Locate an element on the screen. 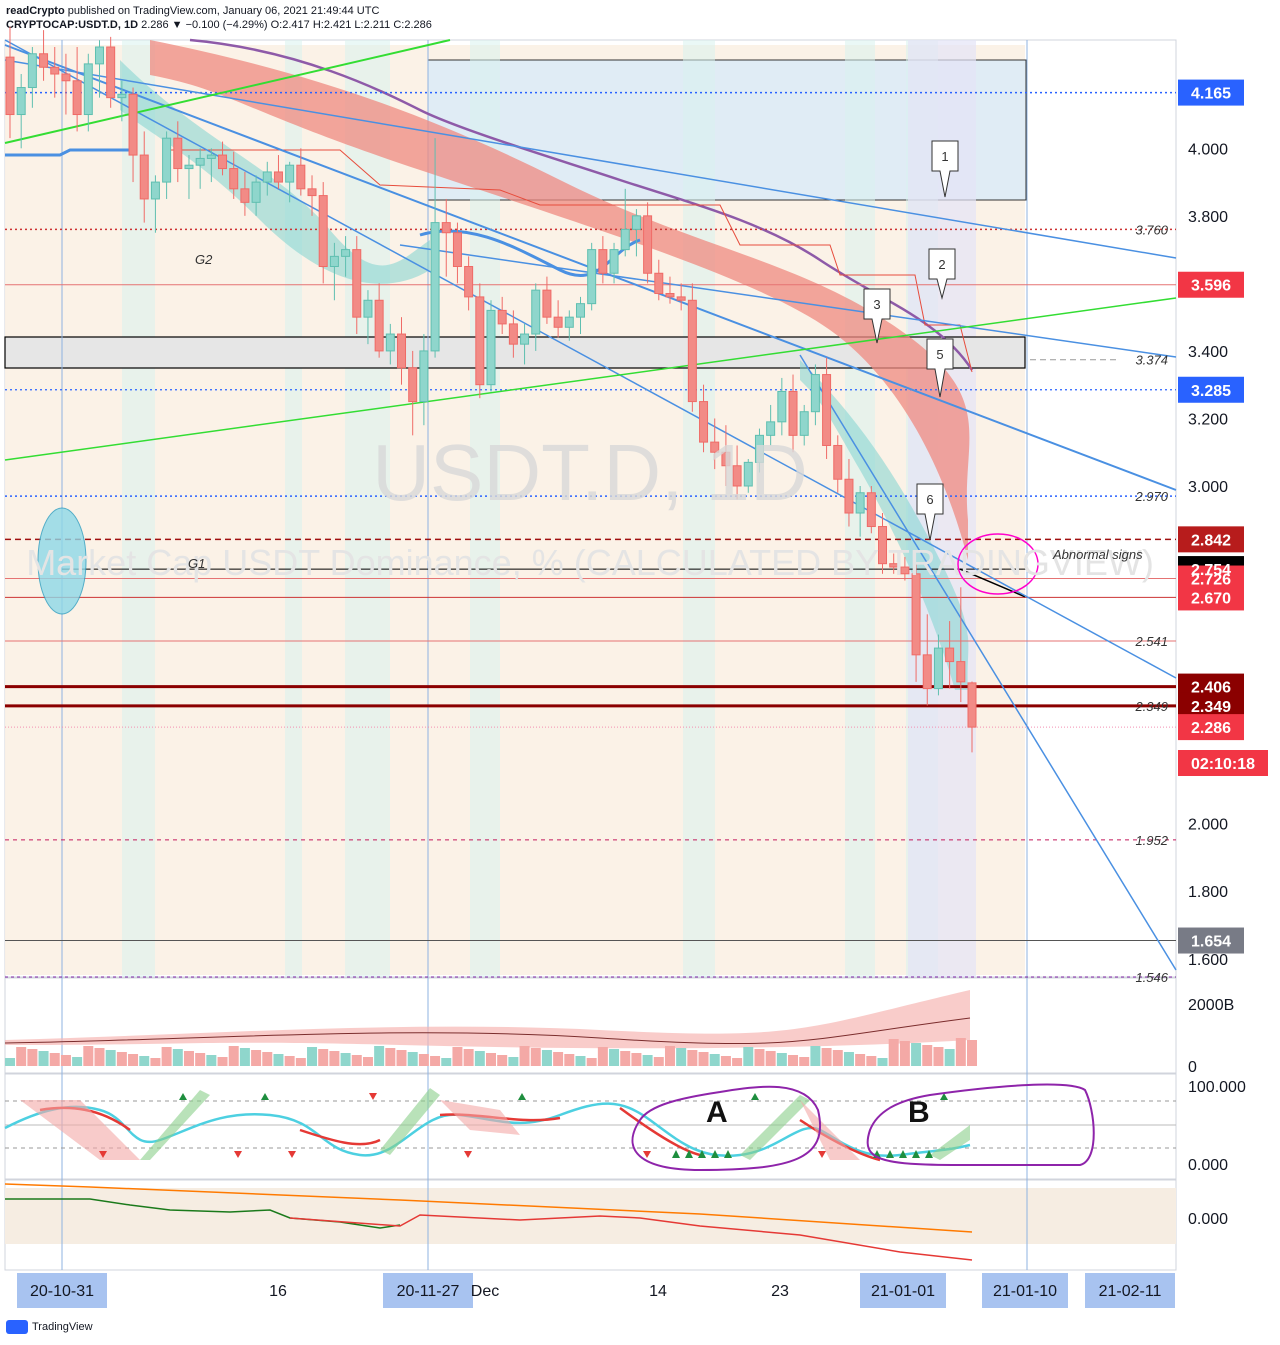  publisher-name: readCrypto is located at coordinates (35, 11).